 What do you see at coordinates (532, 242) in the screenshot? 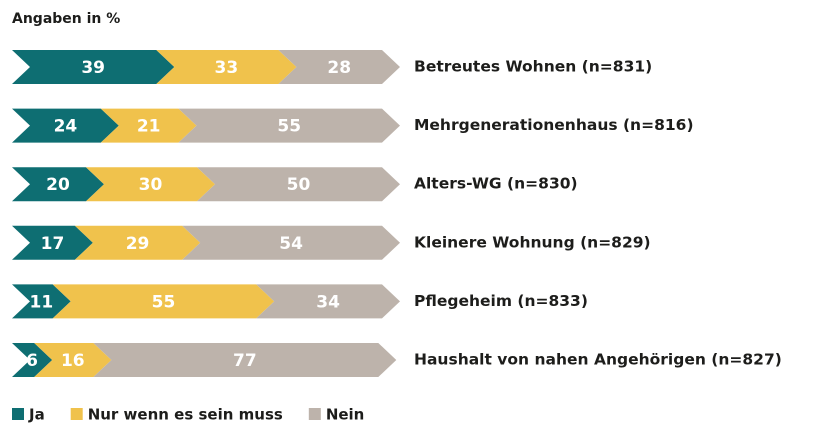
I see `category-label: Kleinere Wohnung (n=829)` at bounding box center [532, 242].